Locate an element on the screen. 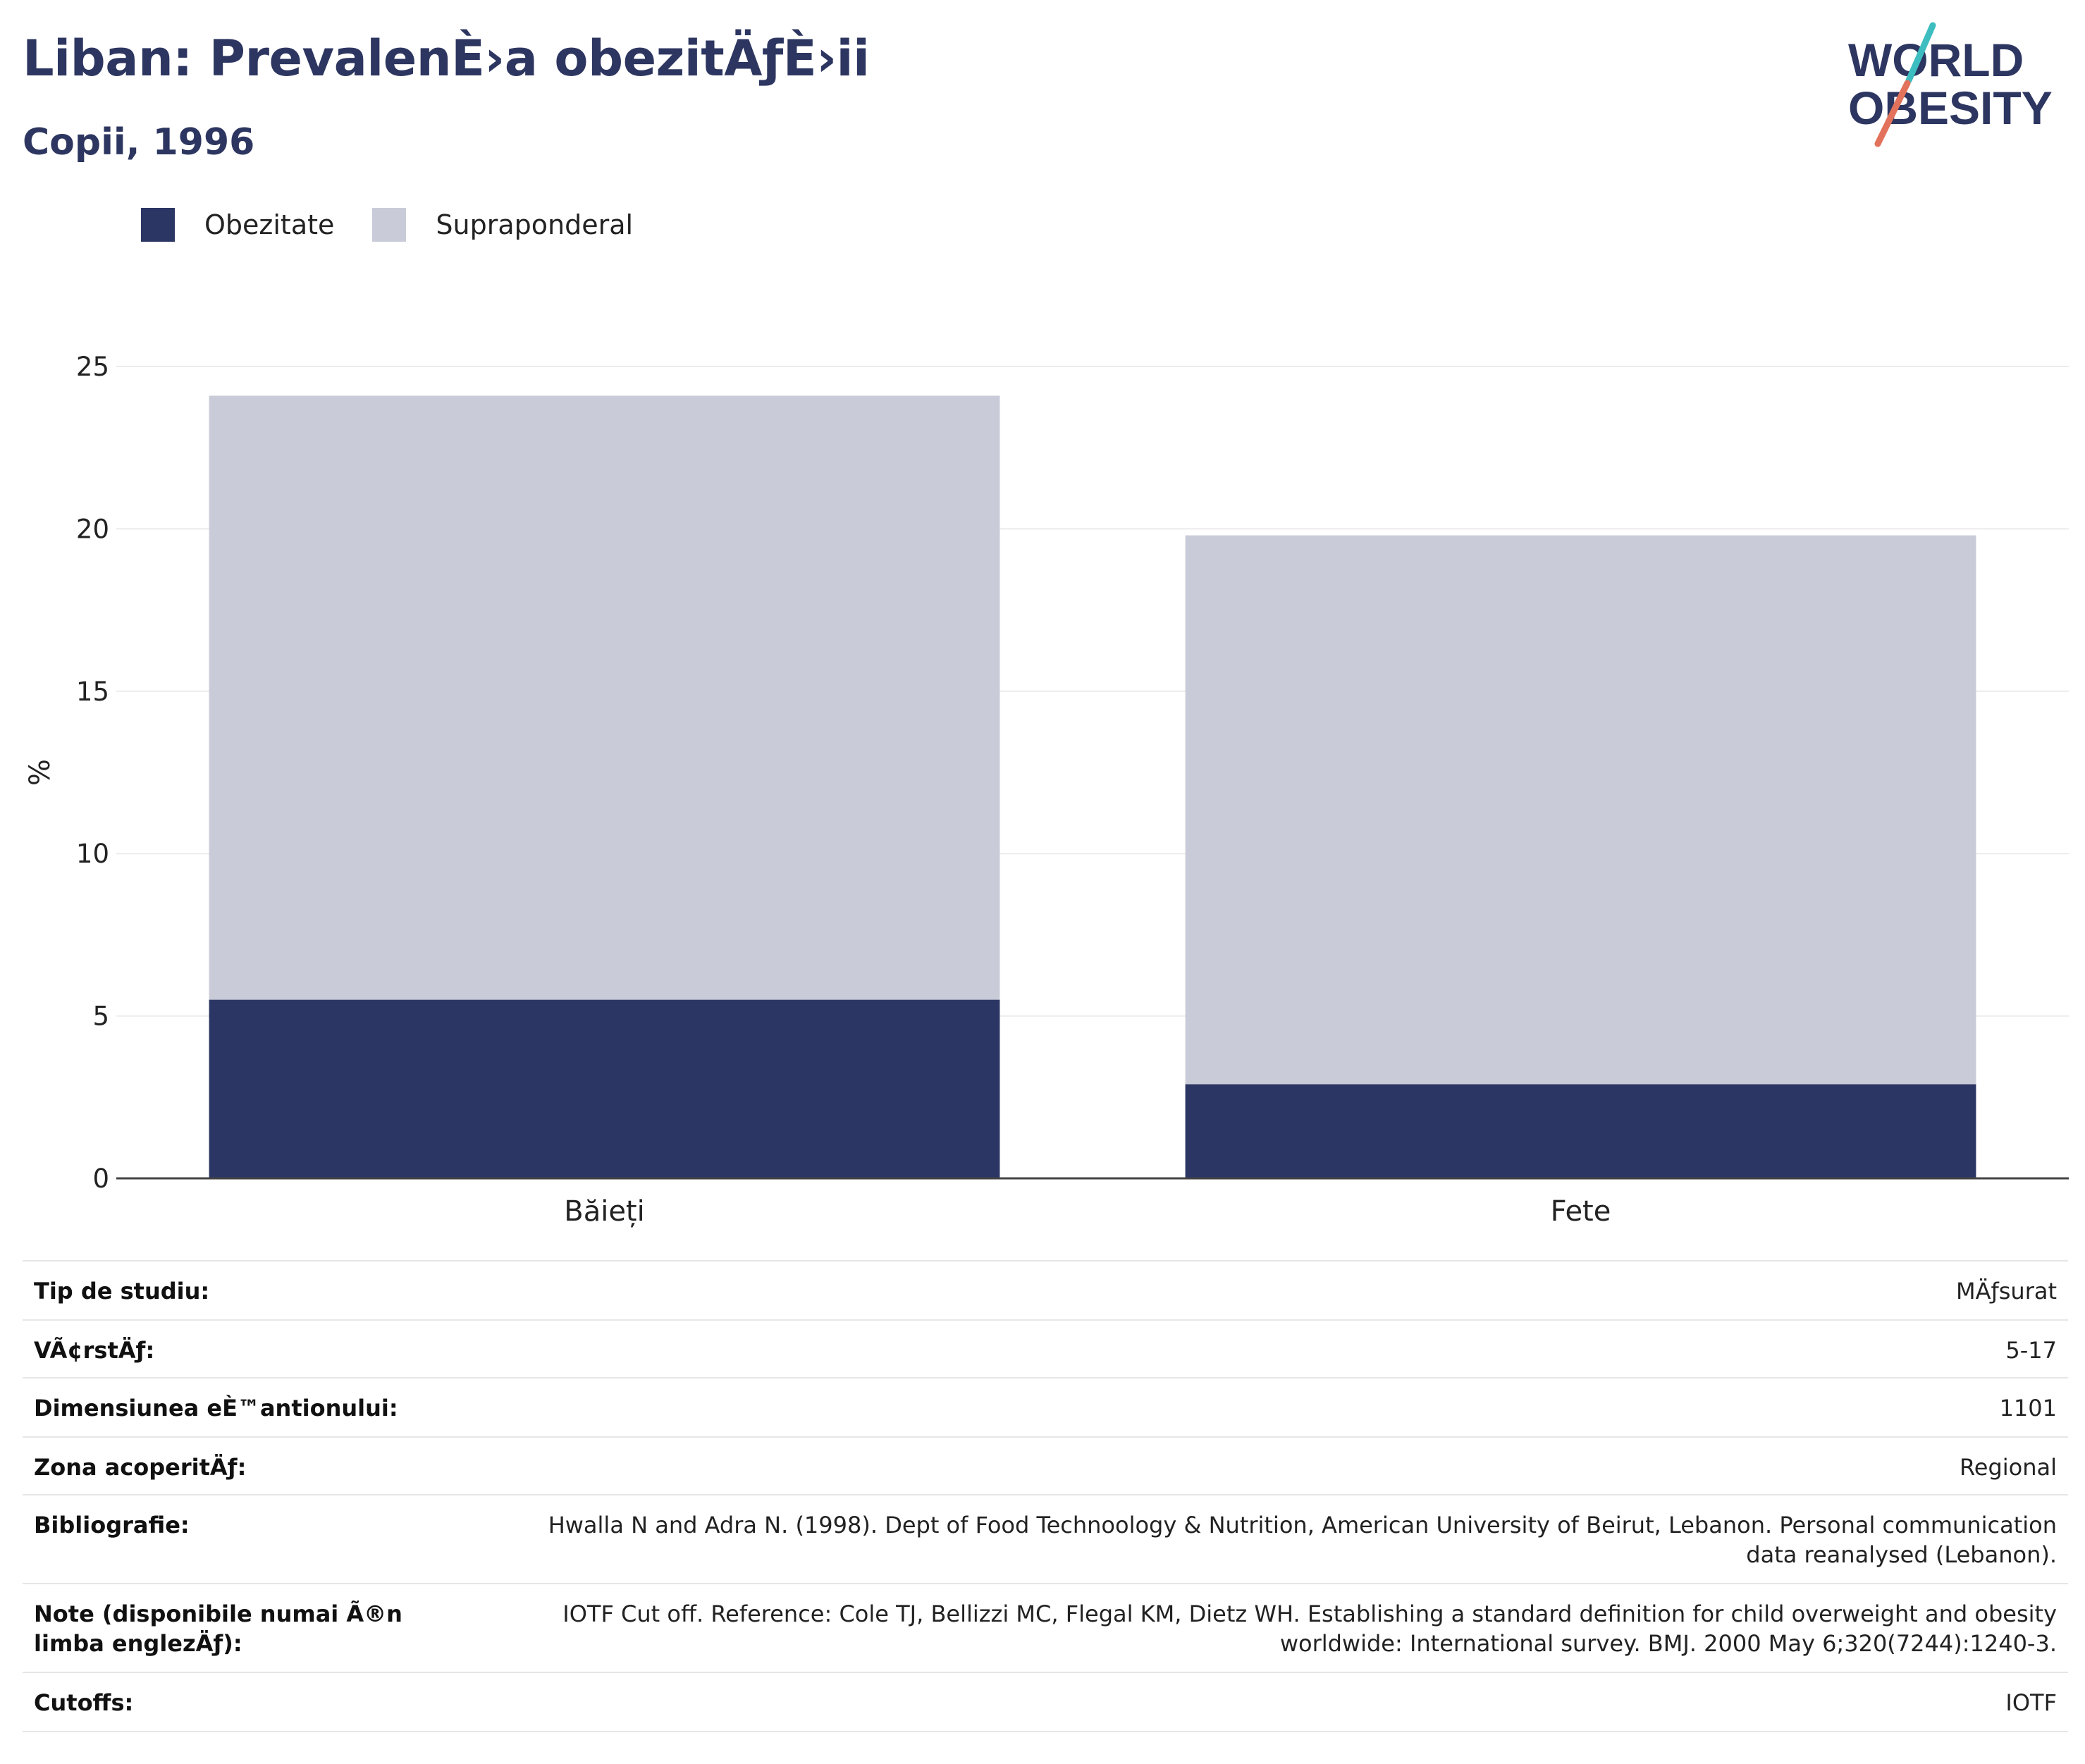 This screenshot has width=2085, height=1764. info-value: 5-17 is located at coordinates (1275, 1348).